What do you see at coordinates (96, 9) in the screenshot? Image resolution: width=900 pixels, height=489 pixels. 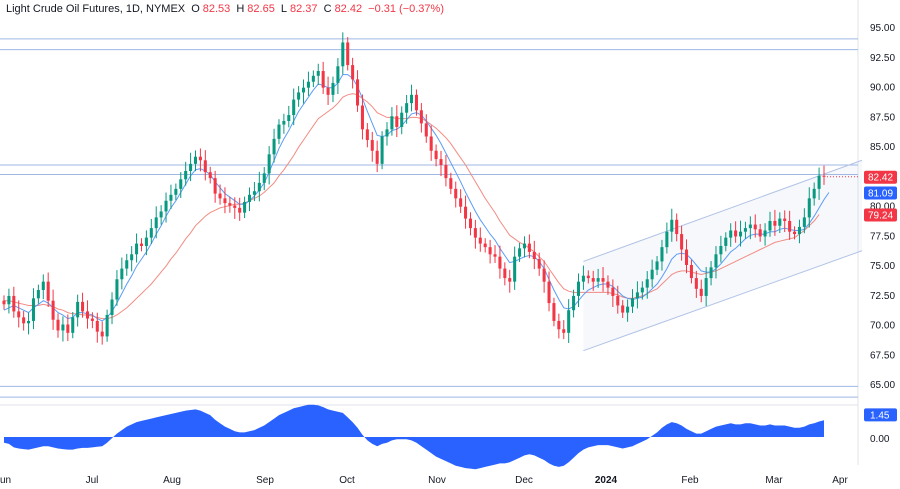 I see `symbol-title: Light Crude Oil Futures, 1D, NYMEX` at bounding box center [96, 9].